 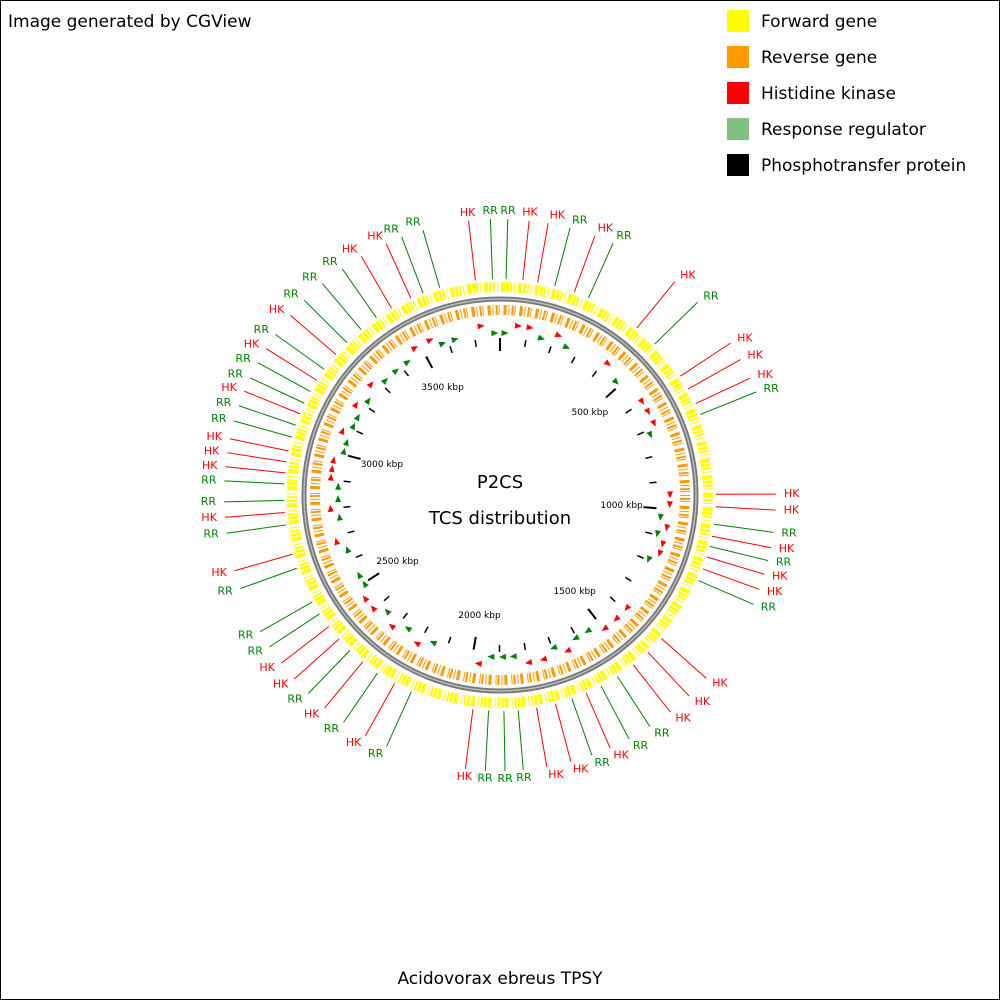 I want to click on tick-label: 3000 kbp, so click(x=382, y=465).